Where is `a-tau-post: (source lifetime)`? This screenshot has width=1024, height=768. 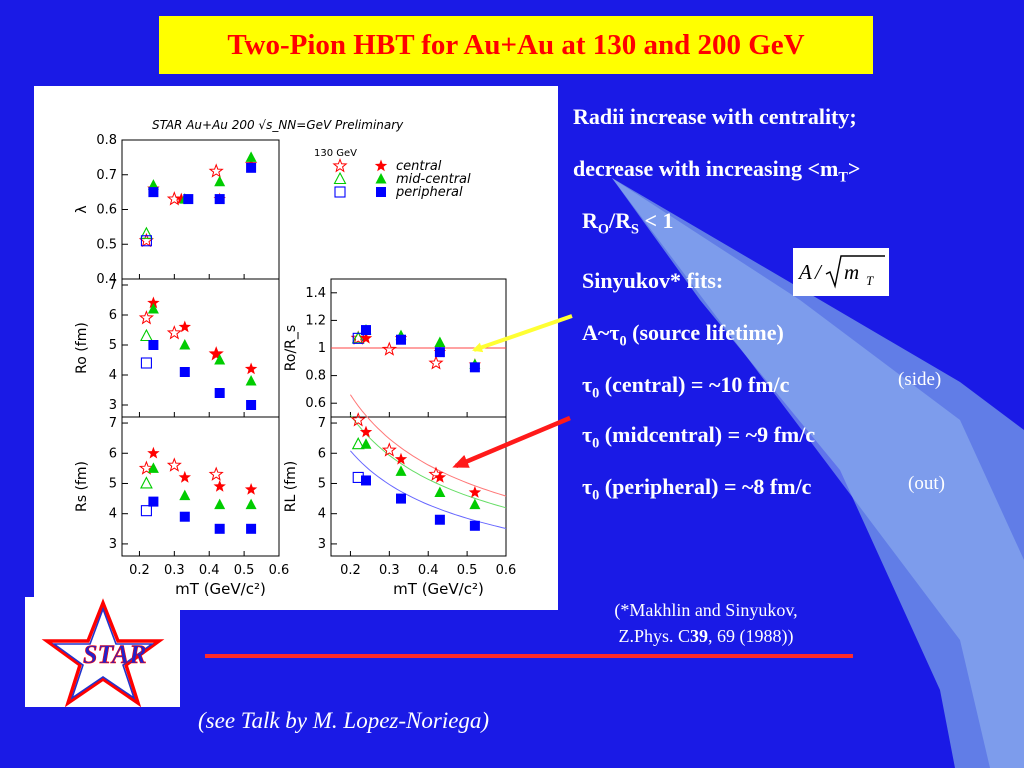 a-tau-post: (source lifetime) is located at coordinates (705, 332).